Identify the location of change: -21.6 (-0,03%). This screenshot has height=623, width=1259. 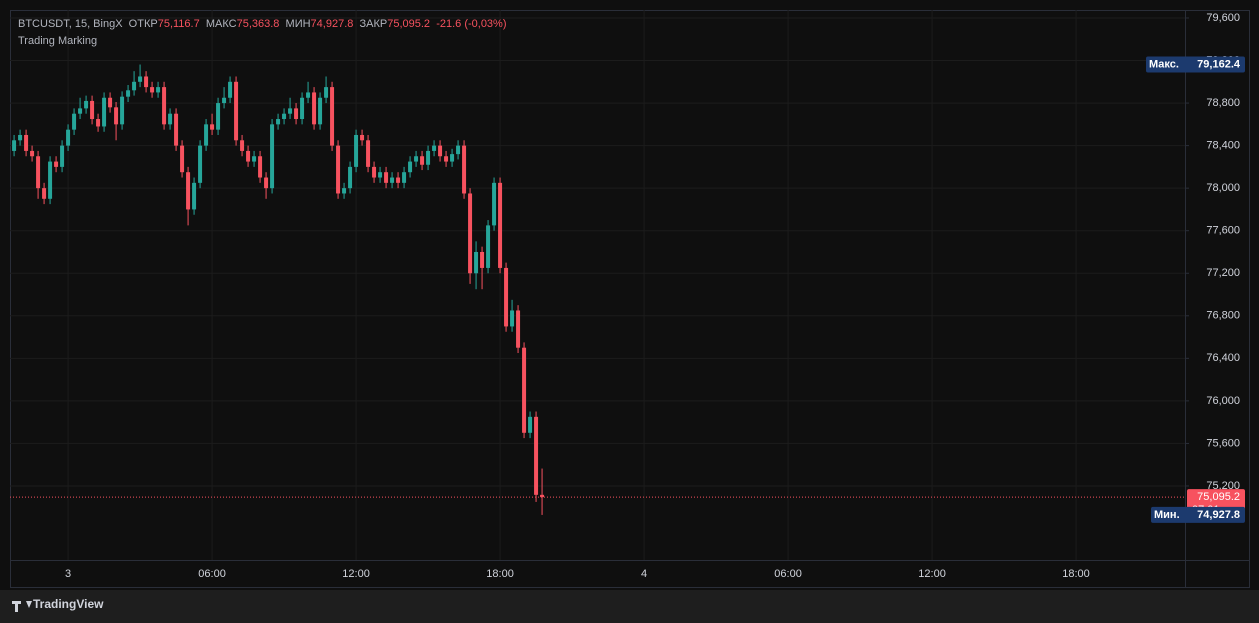
(471, 24).